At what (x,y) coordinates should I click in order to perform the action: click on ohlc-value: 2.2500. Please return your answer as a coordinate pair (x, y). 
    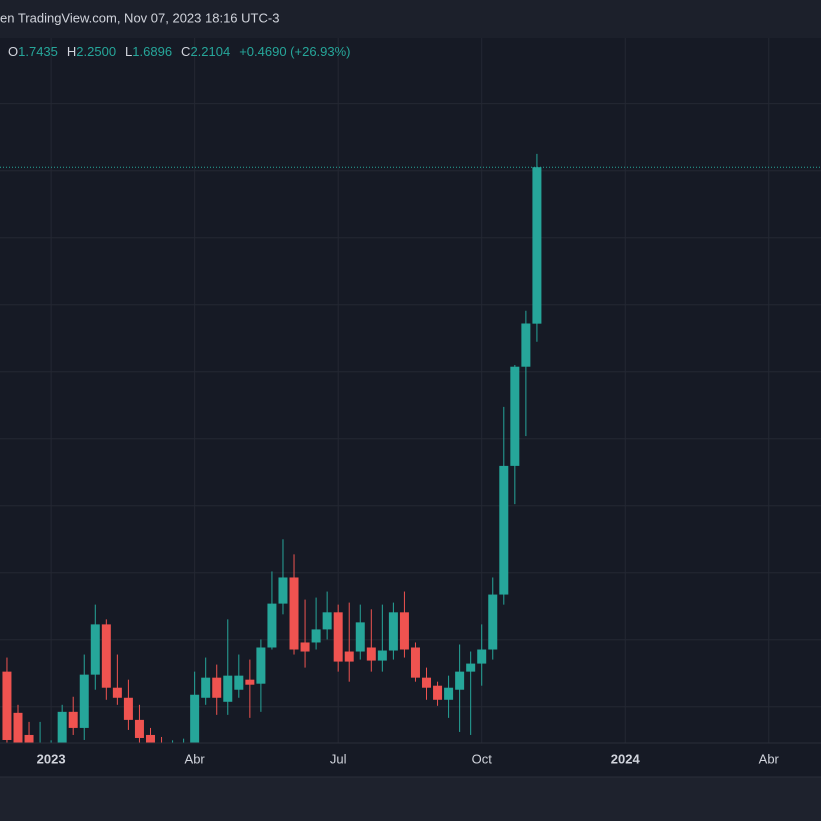
    Looking at the image, I should click on (96, 51).